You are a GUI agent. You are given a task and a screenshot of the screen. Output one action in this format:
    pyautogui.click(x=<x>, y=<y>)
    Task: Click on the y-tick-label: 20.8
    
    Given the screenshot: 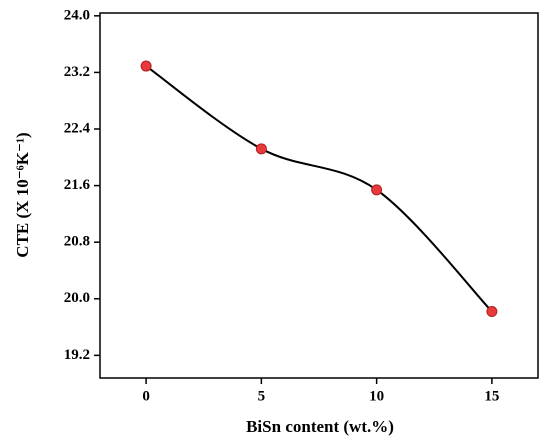 What is the action you would take?
    pyautogui.click(x=77, y=242)
    